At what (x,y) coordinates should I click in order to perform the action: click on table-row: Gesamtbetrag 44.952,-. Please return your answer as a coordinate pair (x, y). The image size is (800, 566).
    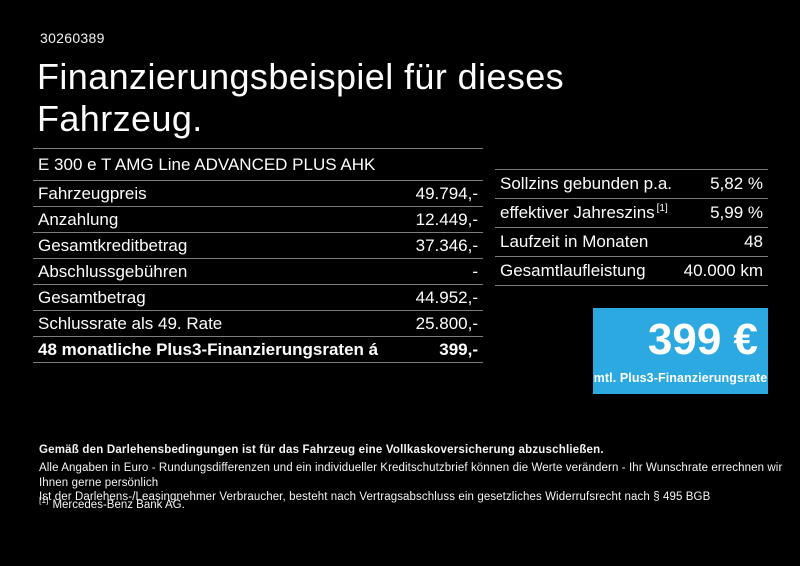
    Looking at the image, I should click on (258, 298).